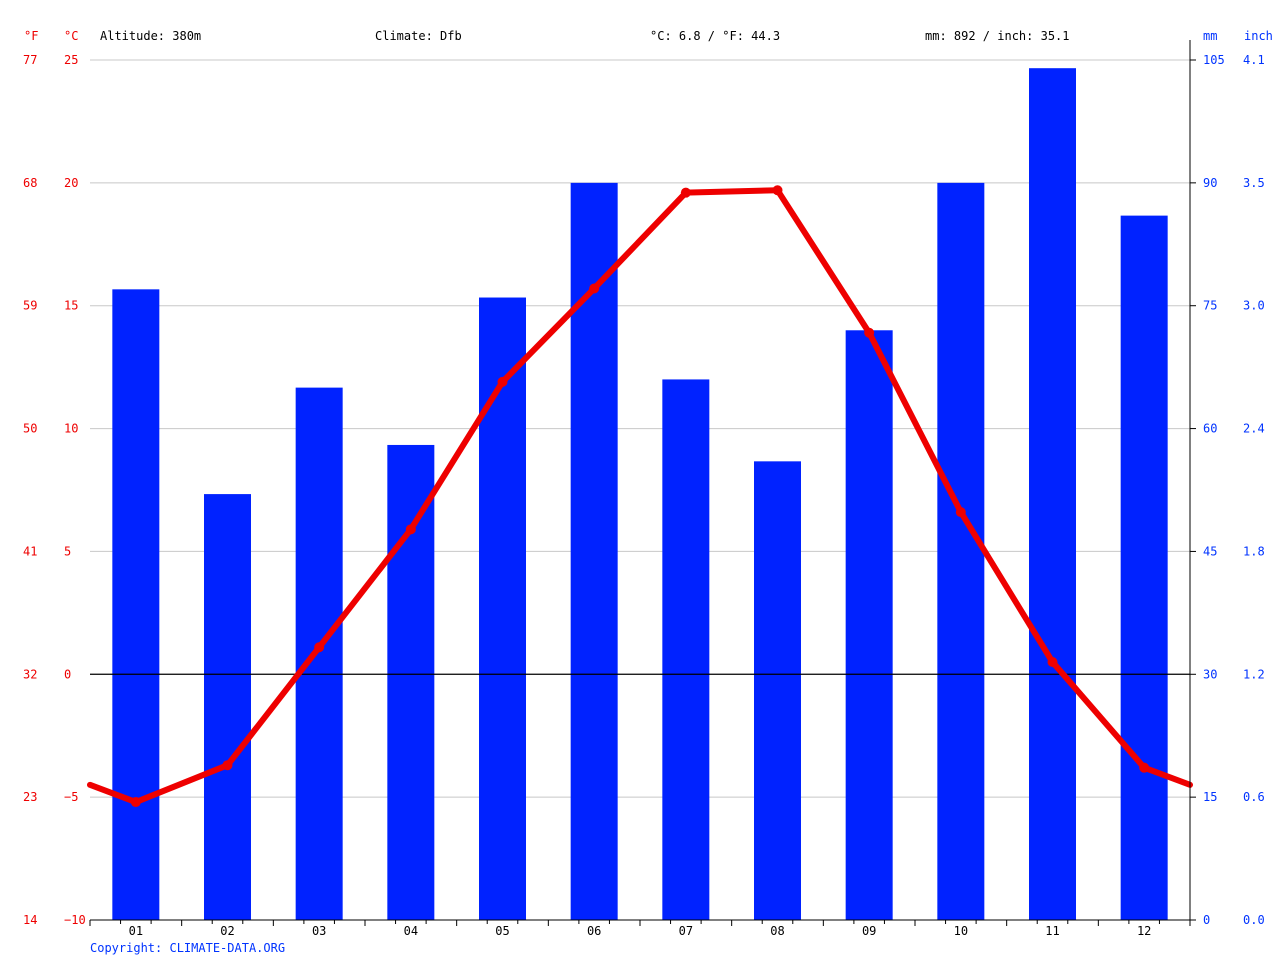 The height and width of the screenshot is (960, 1280). Describe the element at coordinates (71, 183) in the screenshot. I see `celsius-tick-label: 20` at that location.